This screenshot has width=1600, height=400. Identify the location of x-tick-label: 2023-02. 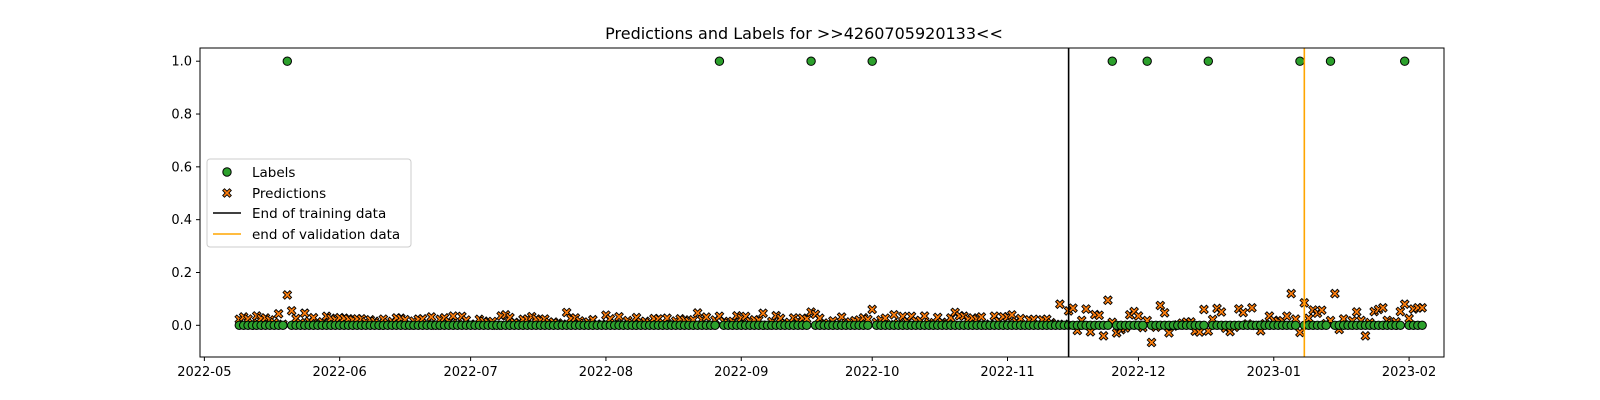
(1409, 372).